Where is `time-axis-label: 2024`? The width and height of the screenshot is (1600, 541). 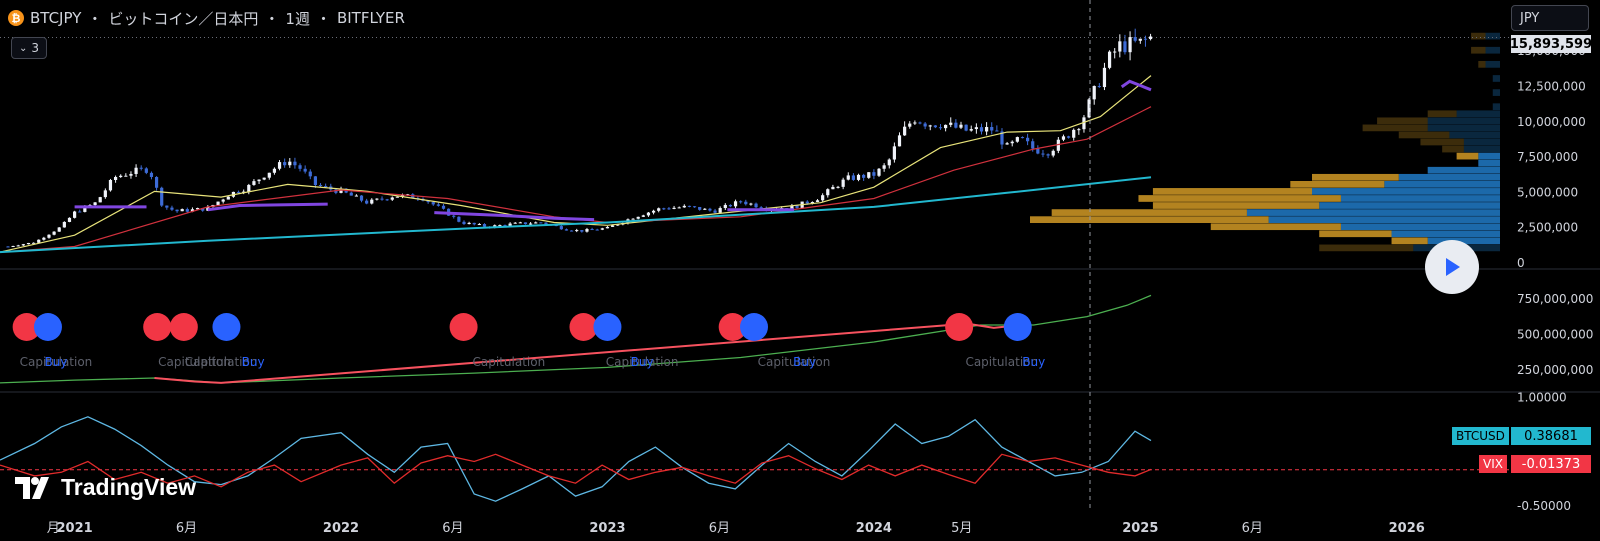
time-axis-label: 2024 is located at coordinates (874, 528).